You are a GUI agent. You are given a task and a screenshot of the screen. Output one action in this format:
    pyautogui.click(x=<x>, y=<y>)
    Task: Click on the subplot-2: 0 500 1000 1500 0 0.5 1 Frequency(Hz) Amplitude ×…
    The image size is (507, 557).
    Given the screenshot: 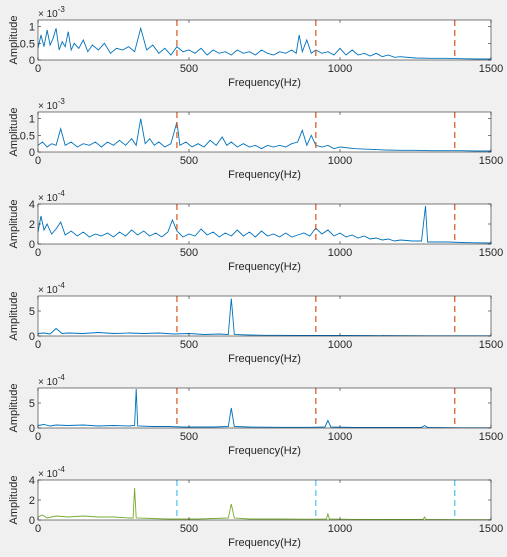 What is the action you would take?
    pyautogui.click(x=255, y=139)
    